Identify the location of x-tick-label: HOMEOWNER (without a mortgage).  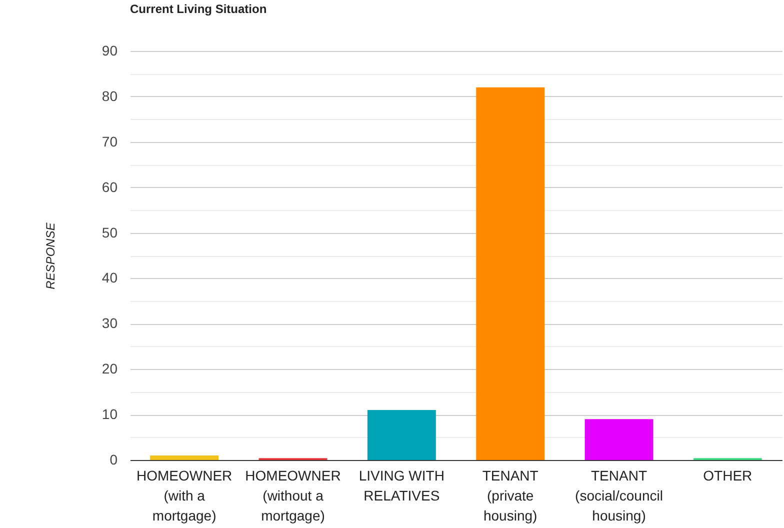
(293, 496).